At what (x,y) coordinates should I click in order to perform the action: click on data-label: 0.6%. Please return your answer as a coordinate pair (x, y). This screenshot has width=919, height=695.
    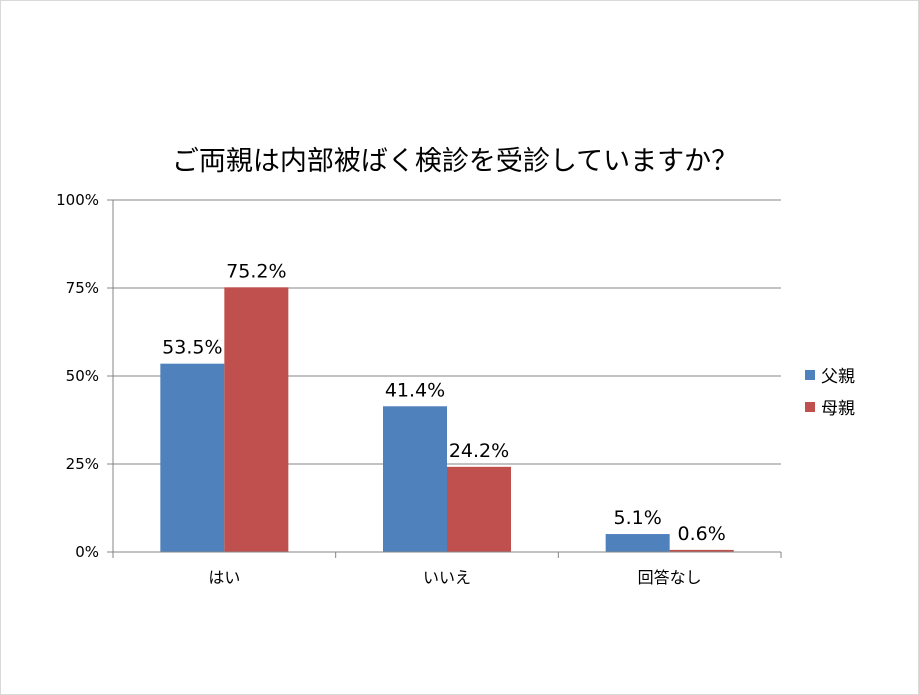
    Looking at the image, I should click on (702, 534).